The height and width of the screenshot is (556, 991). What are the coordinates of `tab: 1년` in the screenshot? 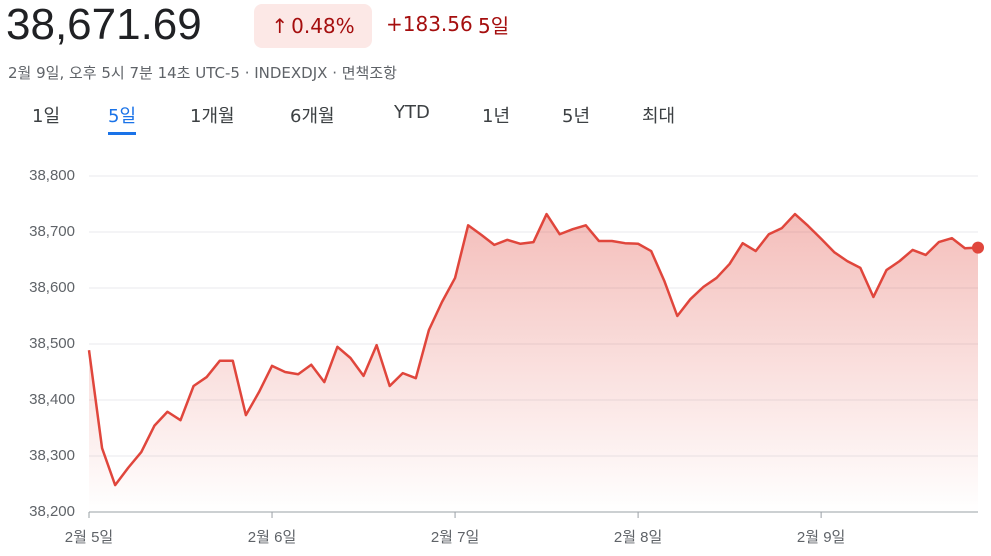 It's located at (496, 116).